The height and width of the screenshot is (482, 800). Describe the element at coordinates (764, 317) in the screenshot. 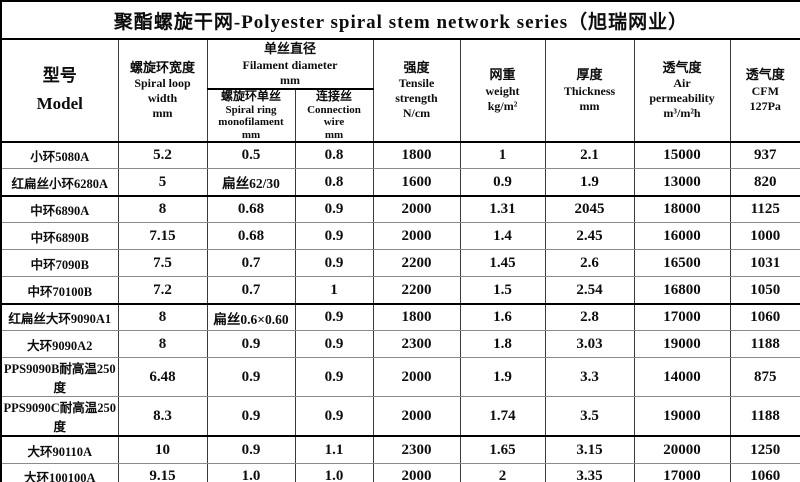

I see `cfm-cell: 1060` at that location.